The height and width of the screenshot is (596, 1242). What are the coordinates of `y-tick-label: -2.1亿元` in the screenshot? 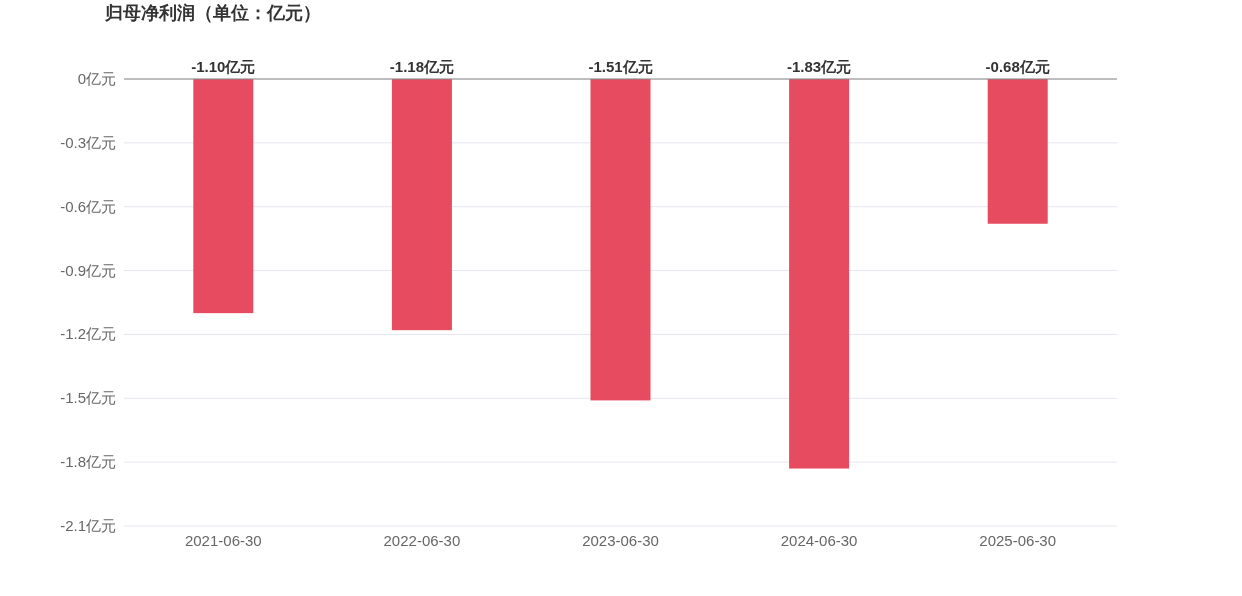 It's located at (88, 525).